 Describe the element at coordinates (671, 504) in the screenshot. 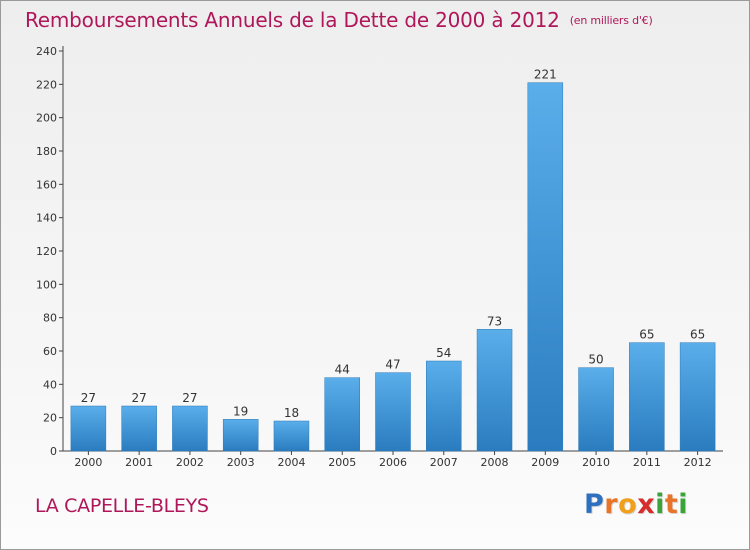

I see `logo-letter: t` at that location.